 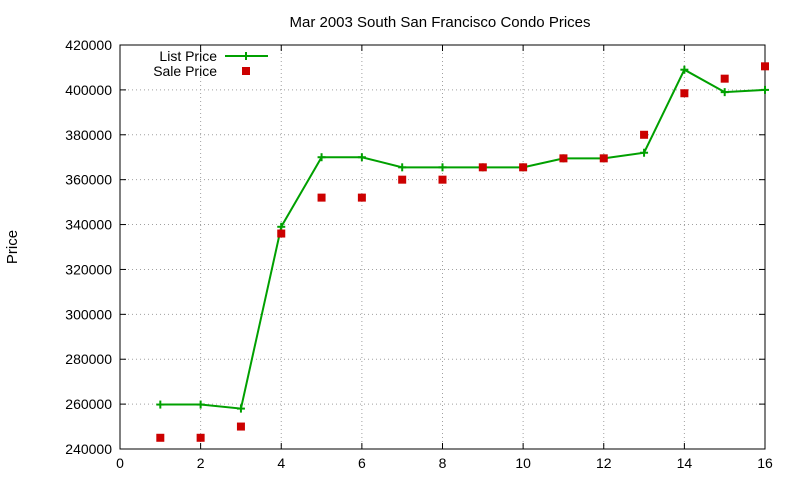 What do you see at coordinates (88, 90) in the screenshot?
I see `y-tick-label: 400000` at bounding box center [88, 90].